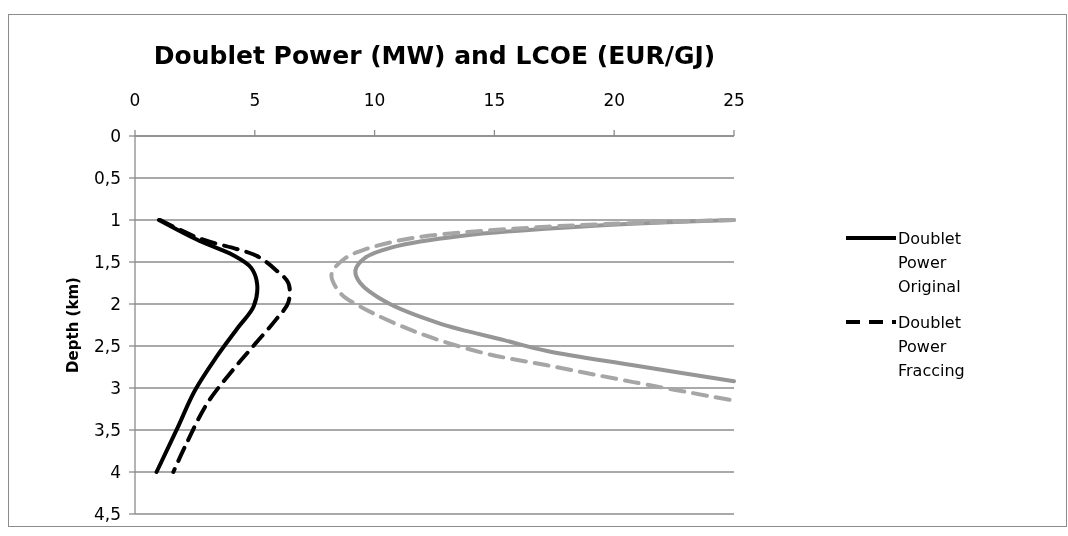  Describe the element at coordinates (115, 219) in the screenshot. I see `y-tick-label: 1` at that location.